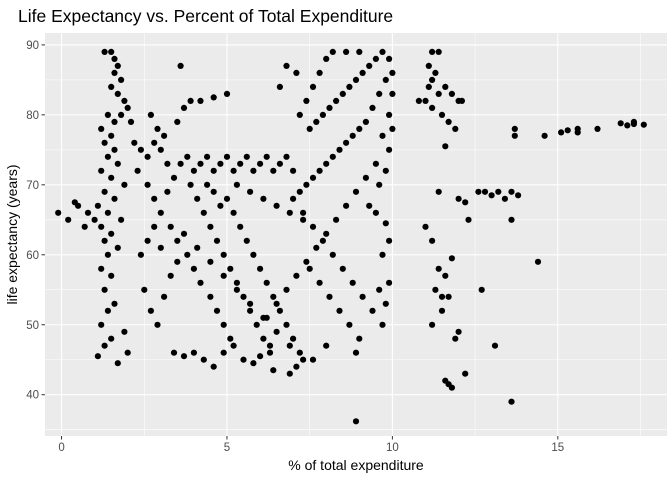  Describe the element at coordinates (311, 445) in the screenshot. I see `x-axis-ticks: 0 5 10 15` at that location.